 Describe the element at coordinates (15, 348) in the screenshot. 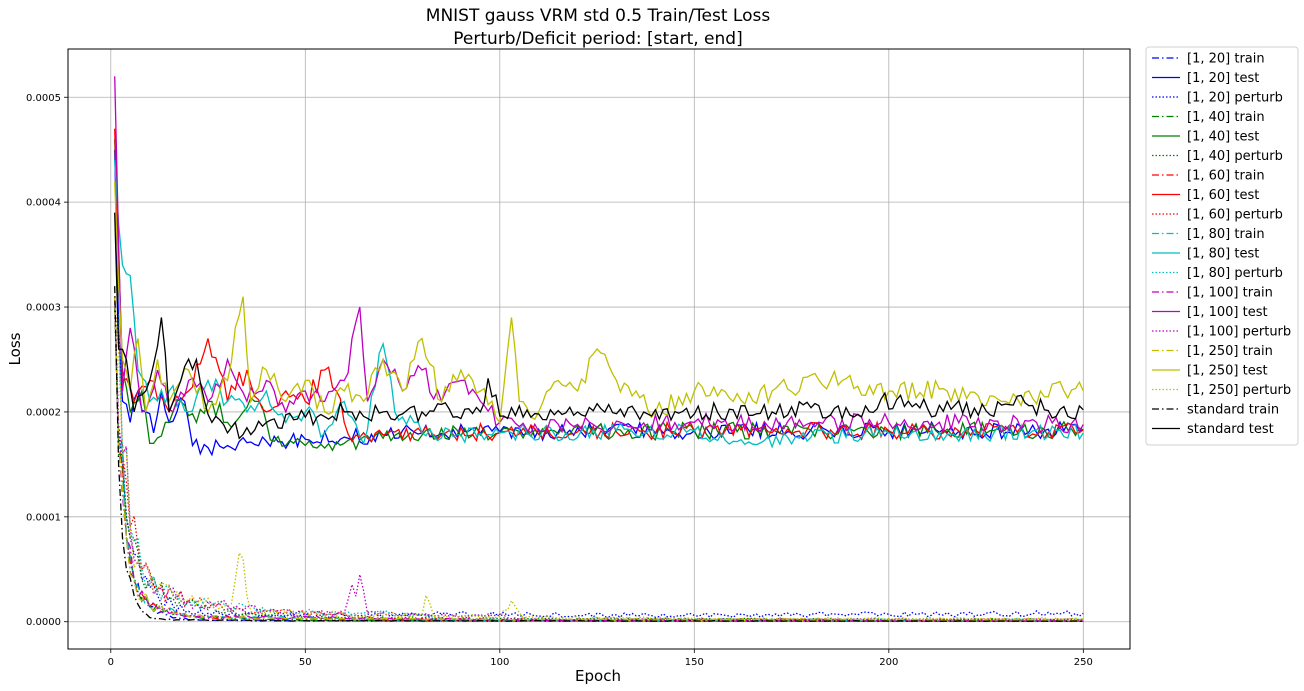

I see `y-axis-label: Loss` at that location.